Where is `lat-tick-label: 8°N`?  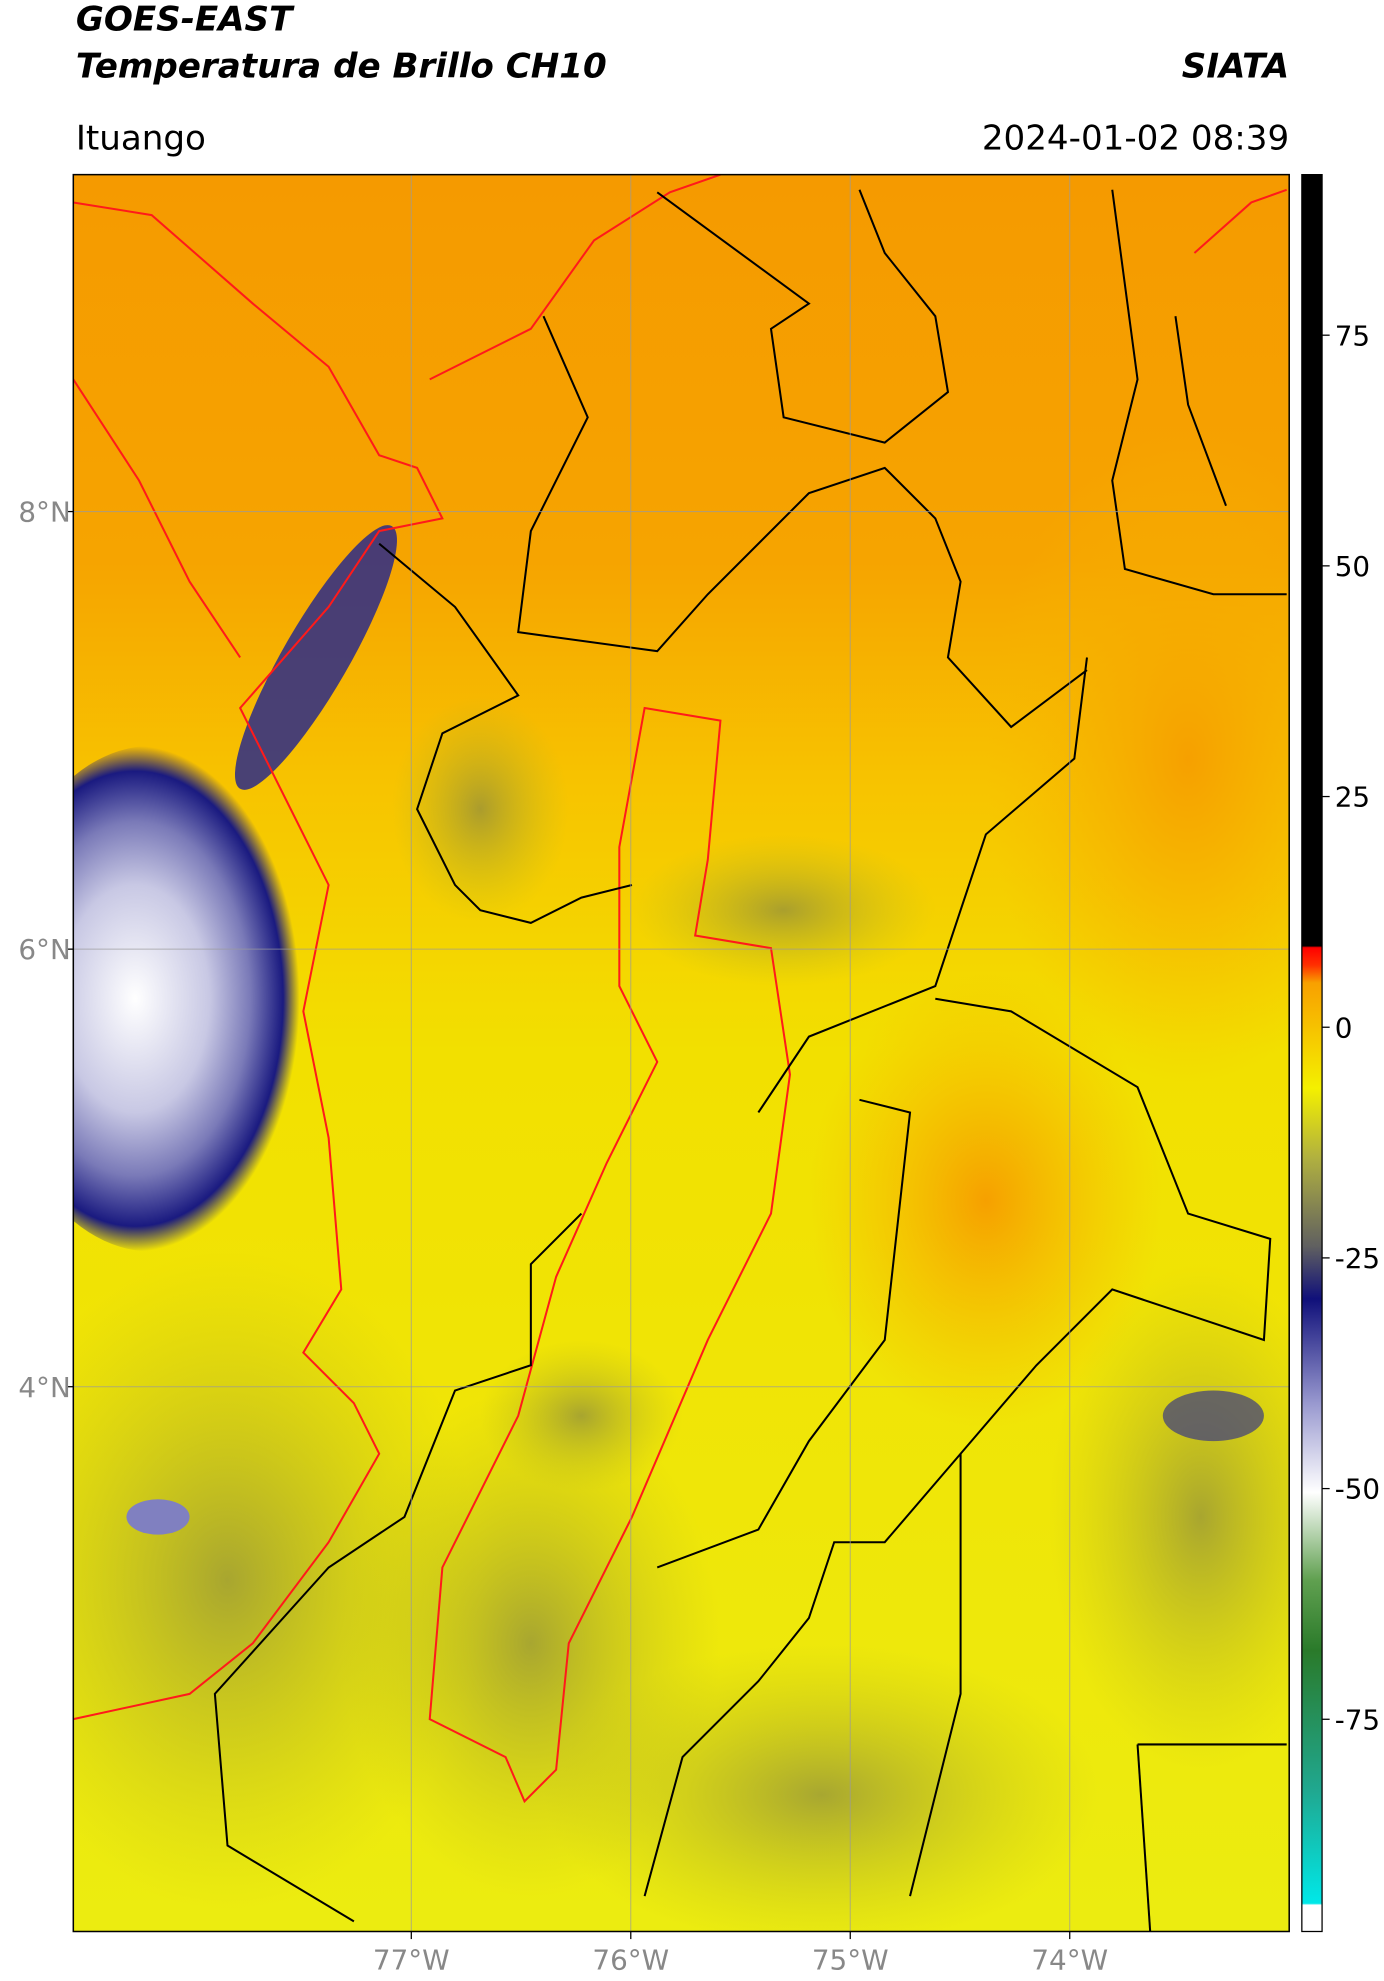 lat-tick-label: 8°N is located at coordinates (44, 512).